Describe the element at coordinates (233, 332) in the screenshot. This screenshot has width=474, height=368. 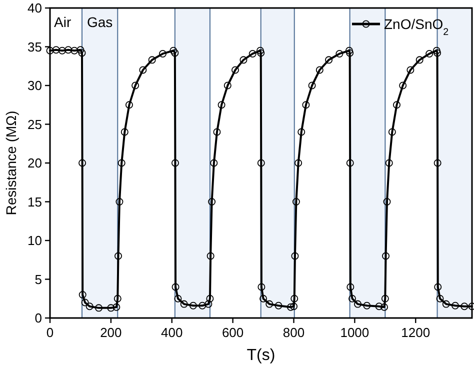
I see `x-tick-label: 600` at that location.